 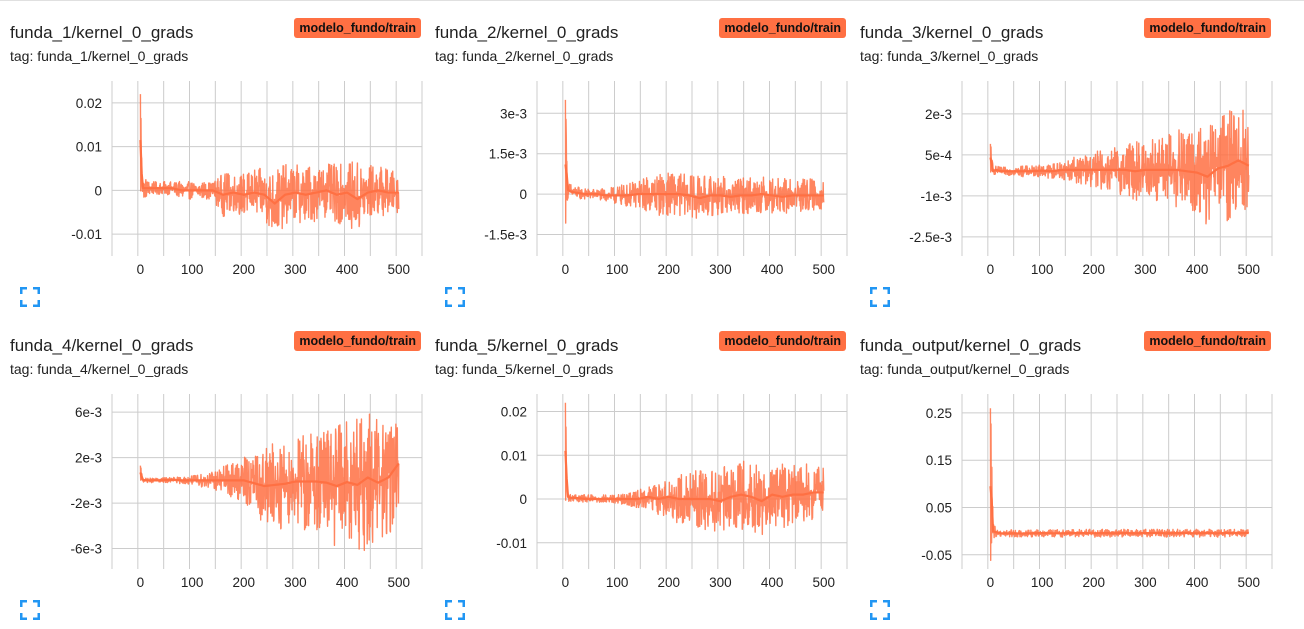 What do you see at coordinates (936, 555) in the screenshot?
I see `y-tick-label: -0.05` at bounding box center [936, 555].